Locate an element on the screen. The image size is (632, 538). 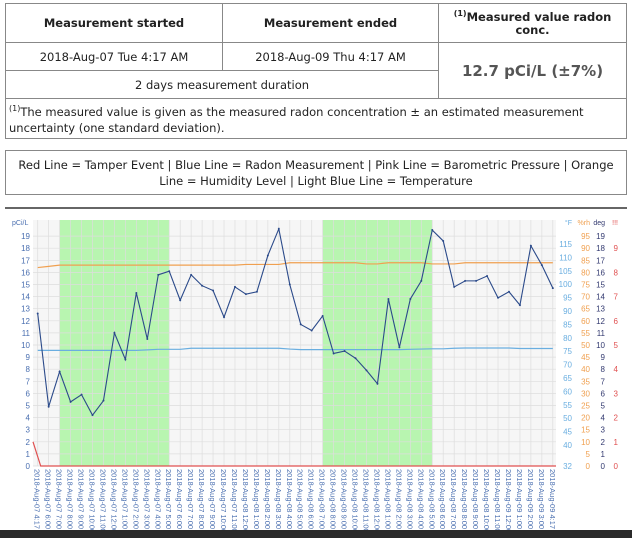
y-tick-label: 6 is located at coordinates (28, 393).